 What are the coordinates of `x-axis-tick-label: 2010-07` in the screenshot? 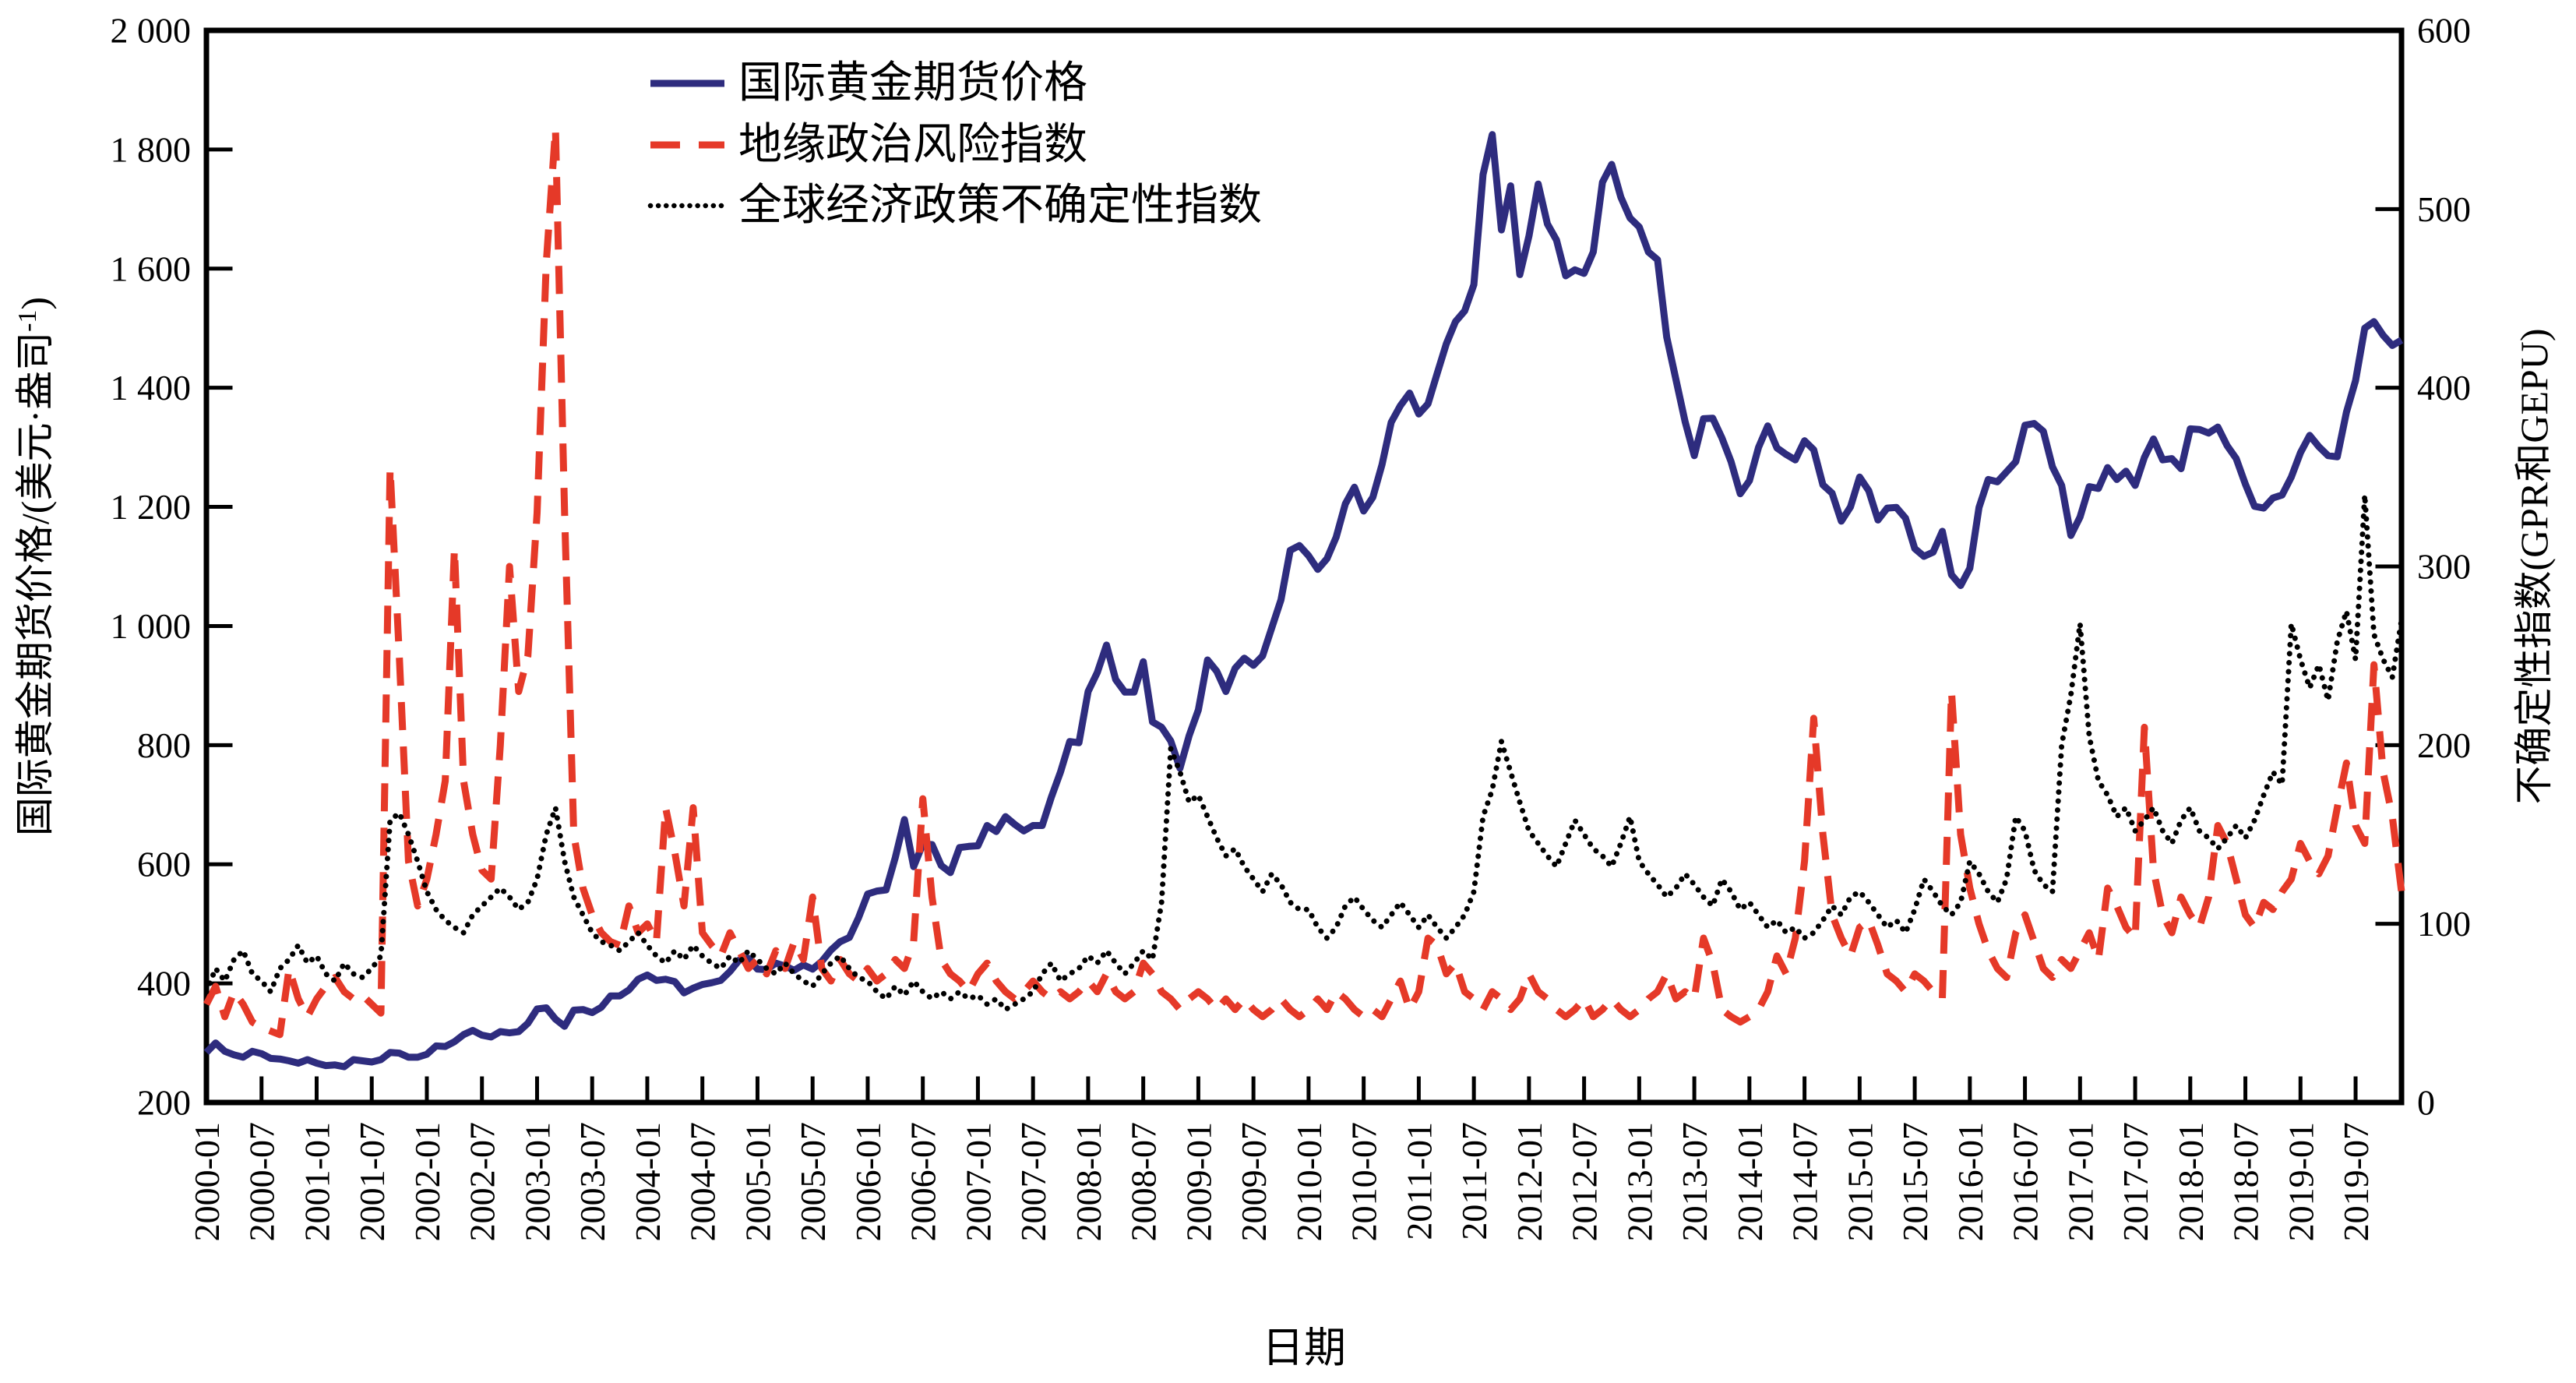 It's located at (1364, 1181).